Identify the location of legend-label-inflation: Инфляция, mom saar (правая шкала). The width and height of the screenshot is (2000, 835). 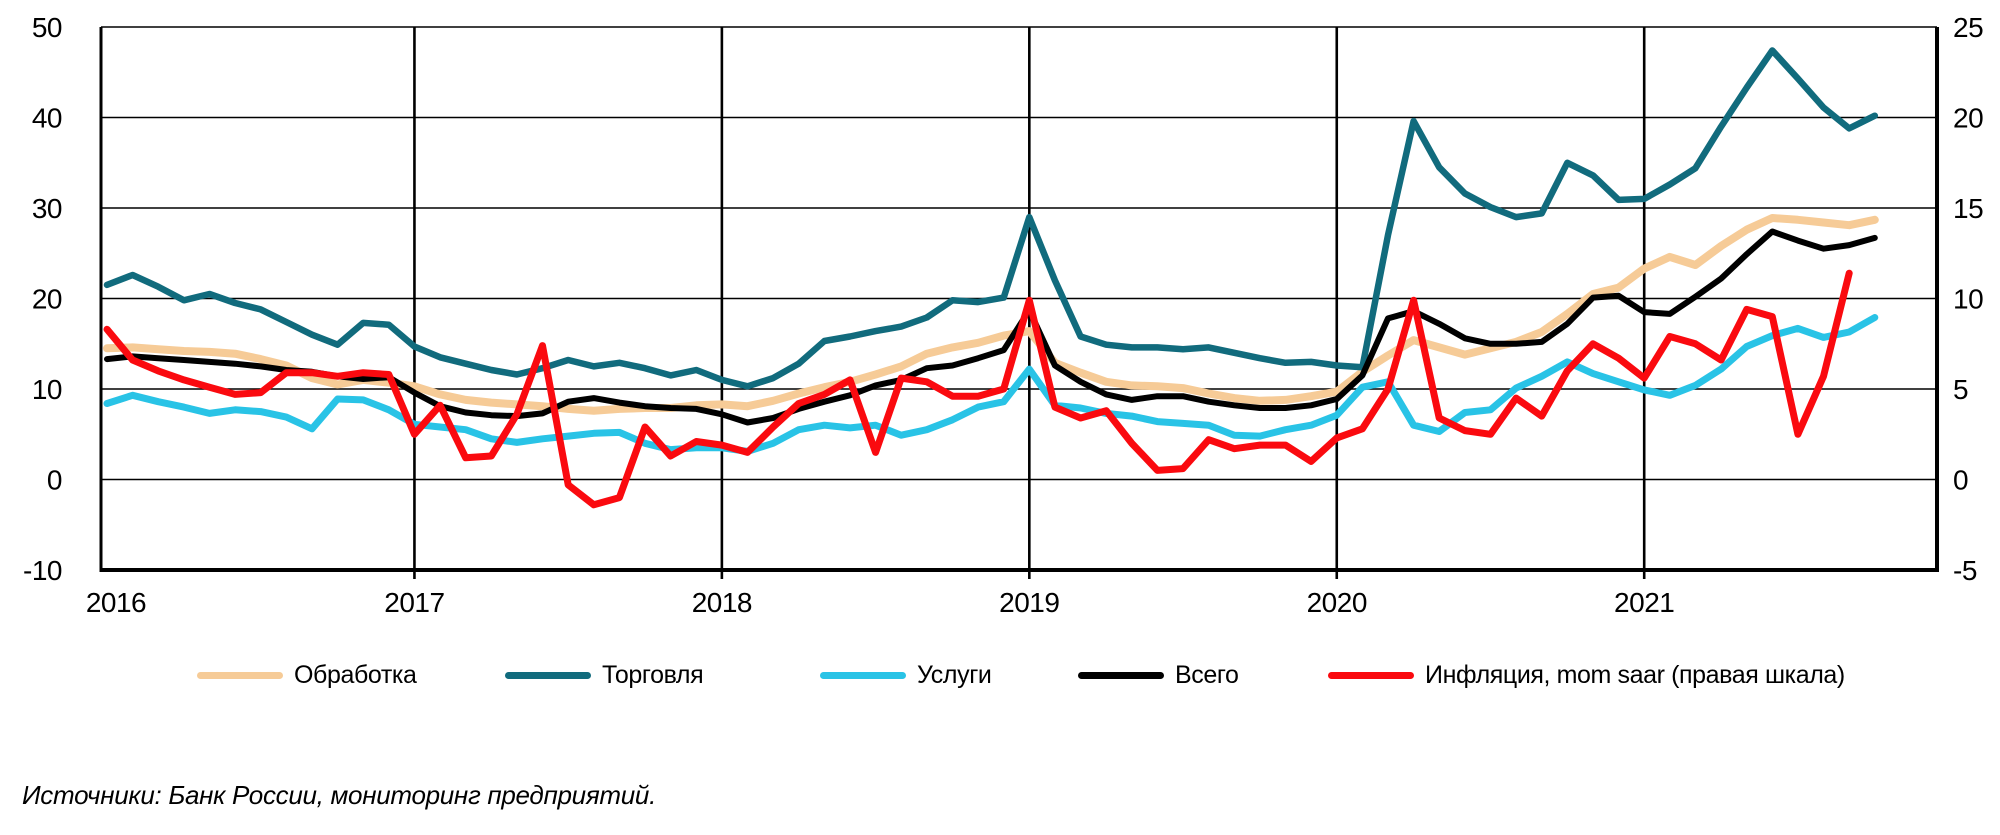
(1635, 674).